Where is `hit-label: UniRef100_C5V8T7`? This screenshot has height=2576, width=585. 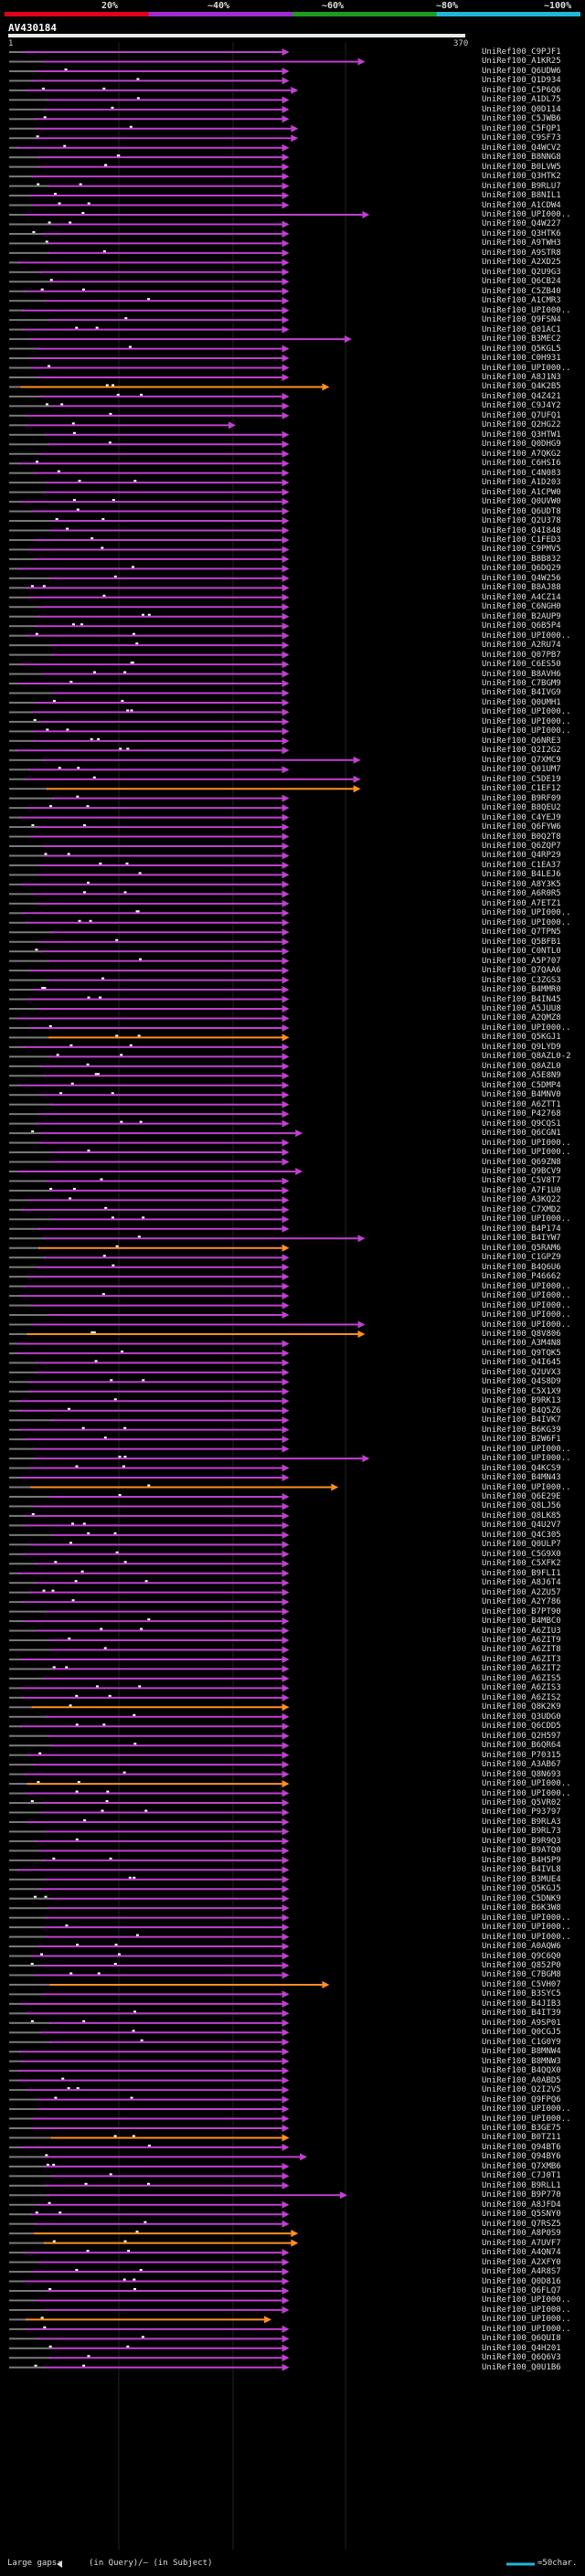
hit-label: UniRef100_C5V8T7 is located at coordinates (521, 1181).